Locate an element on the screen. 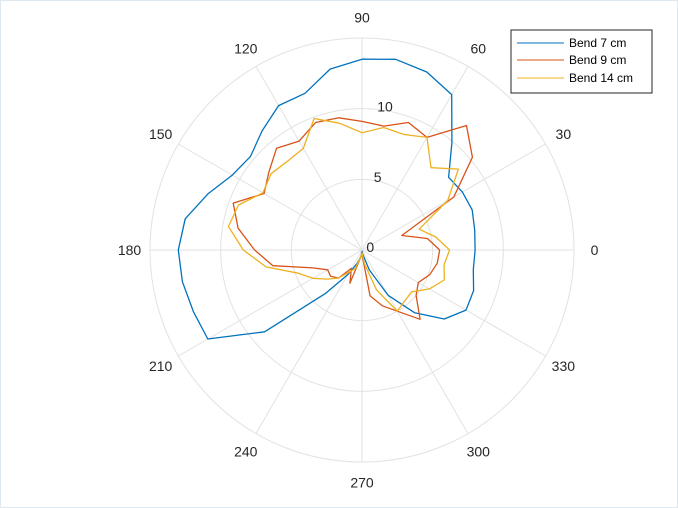 This screenshot has height=508, width=678. theta-tick-label: 210 is located at coordinates (161, 366).